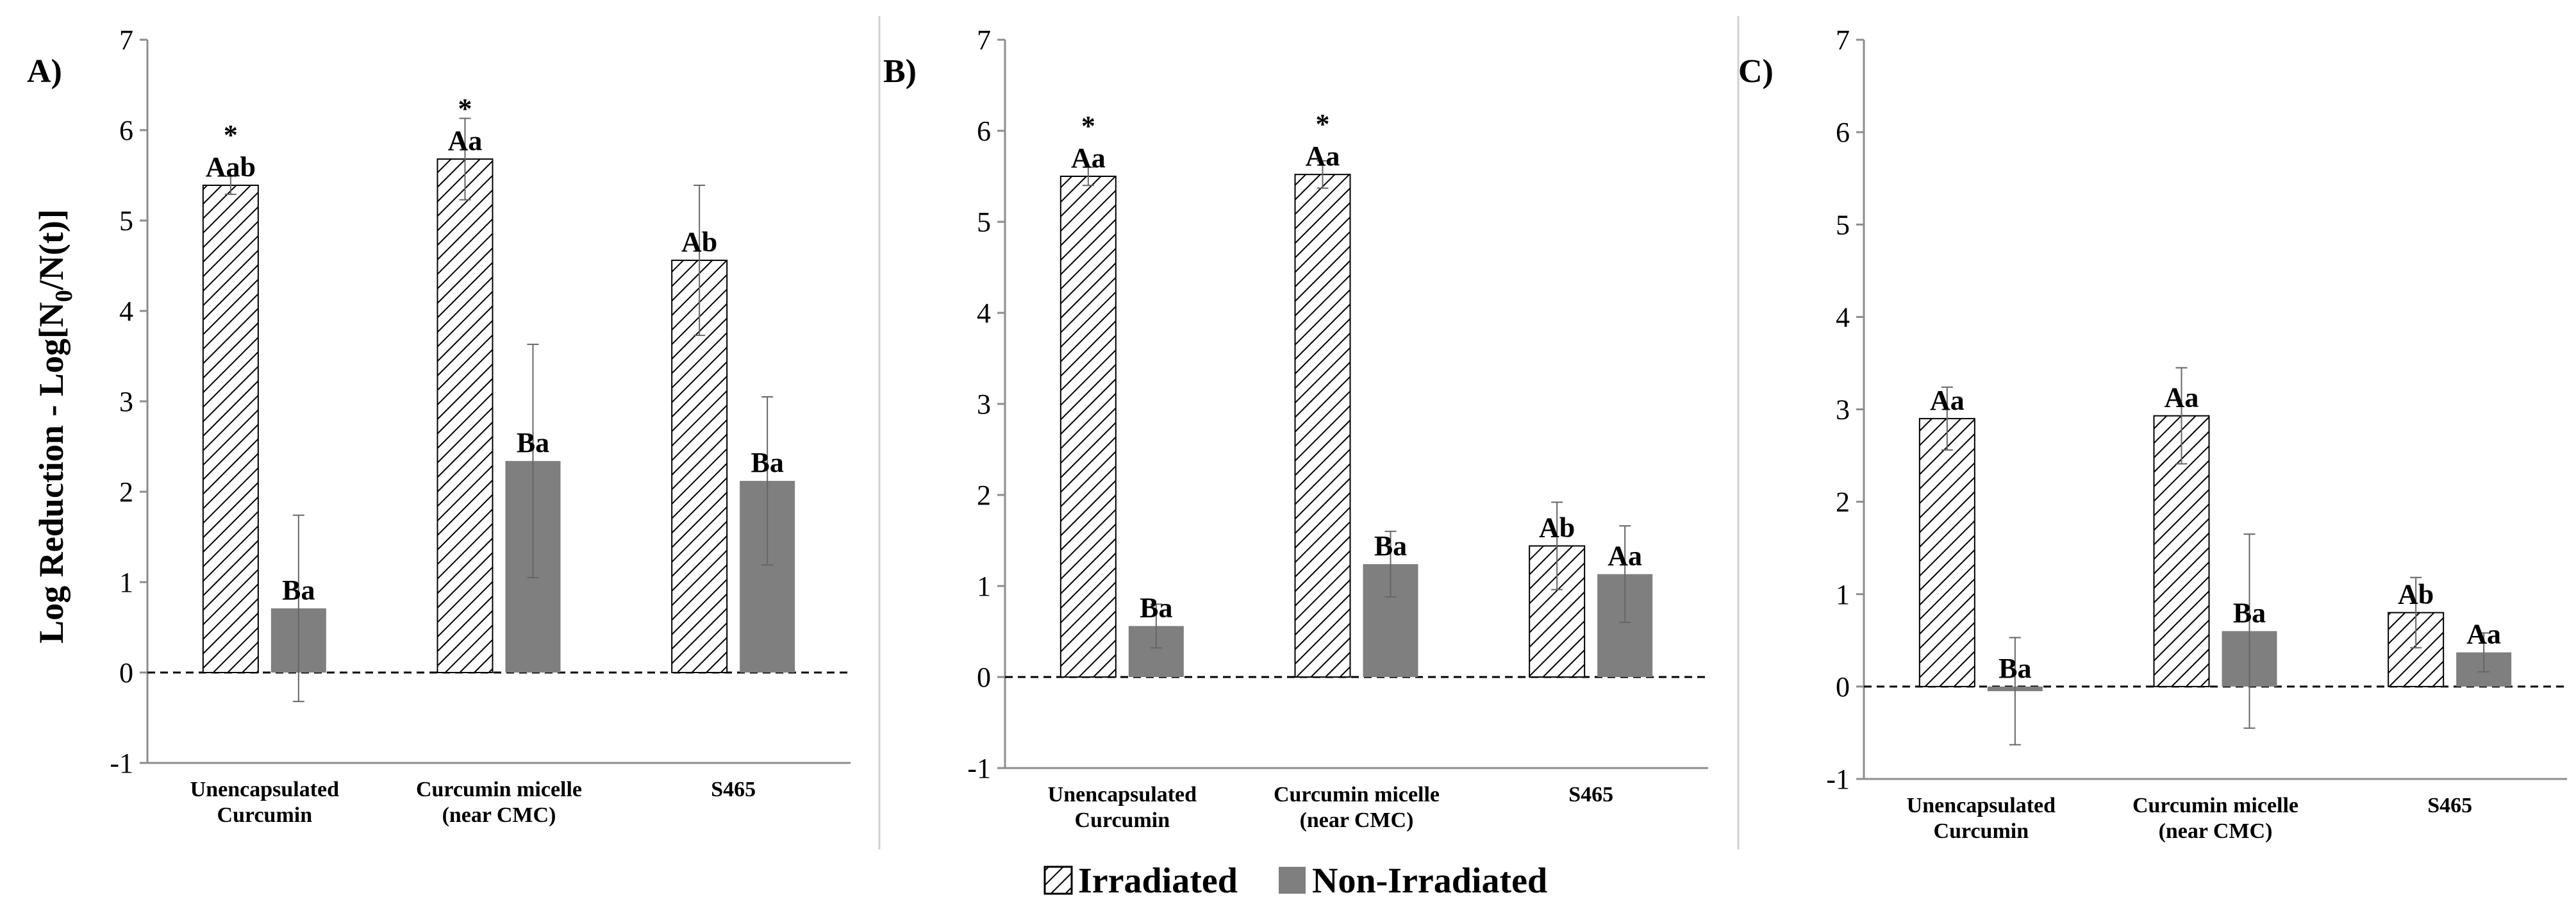  Describe the element at coordinates (1292, 880) in the screenshot. I see `legend-swatch-non-irradiated` at that location.